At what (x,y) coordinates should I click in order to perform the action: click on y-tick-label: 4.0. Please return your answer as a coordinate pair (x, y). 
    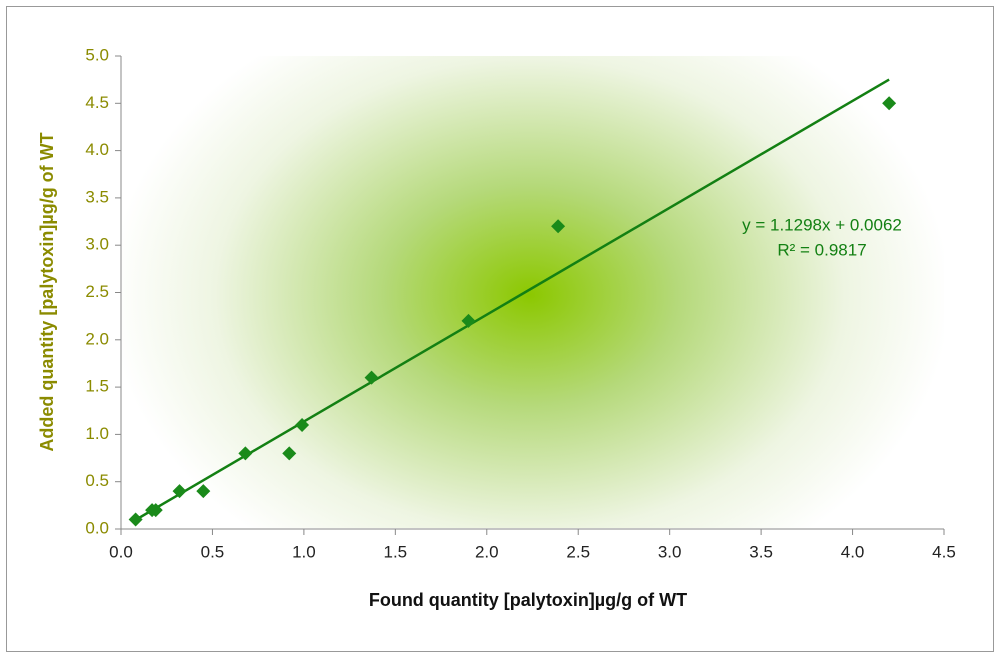
    Looking at the image, I should click on (97, 149).